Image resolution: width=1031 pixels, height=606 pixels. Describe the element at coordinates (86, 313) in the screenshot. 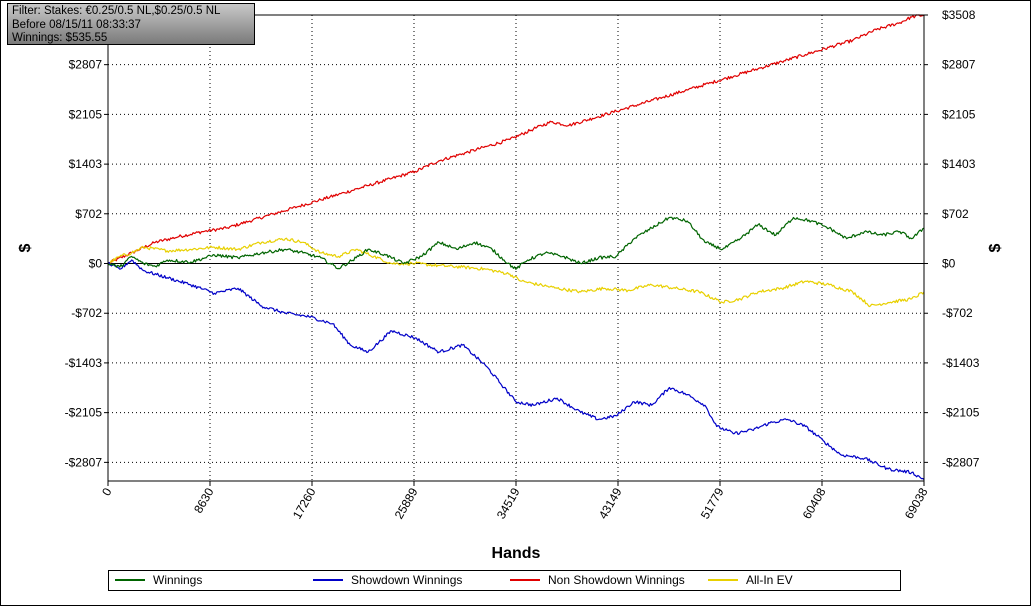

I see `y-tick-label-left: -$702` at that location.